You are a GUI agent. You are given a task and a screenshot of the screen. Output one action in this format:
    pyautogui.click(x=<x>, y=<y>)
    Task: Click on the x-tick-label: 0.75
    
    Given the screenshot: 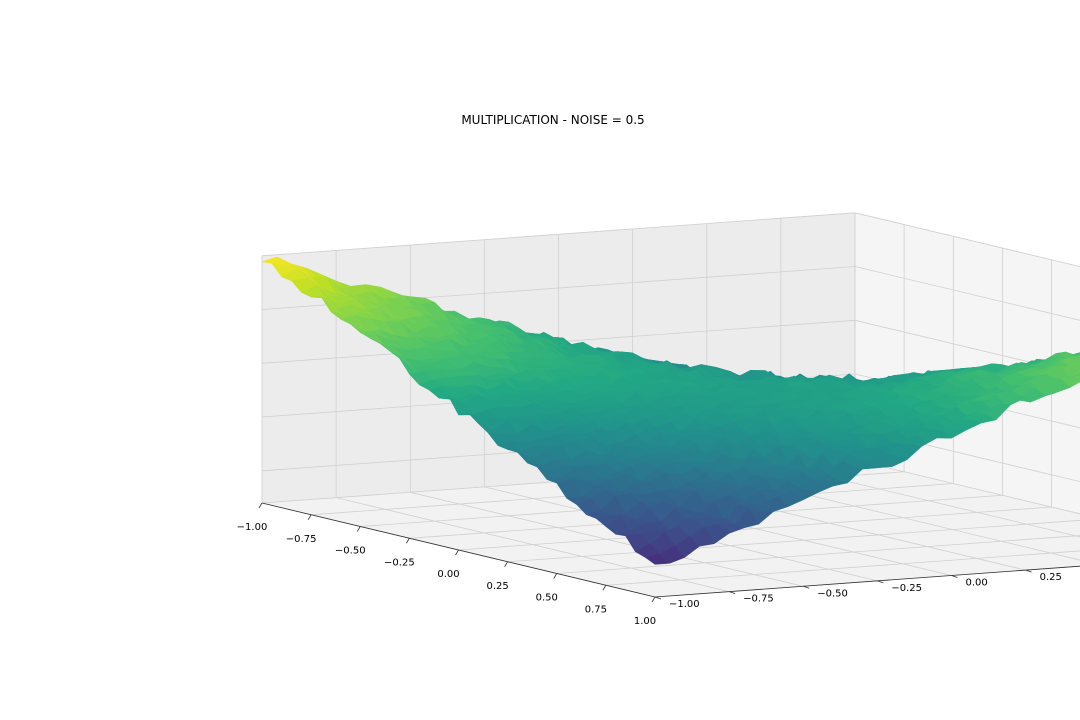 What is the action you would take?
    pyautogui.click(x=596, y=609)
    